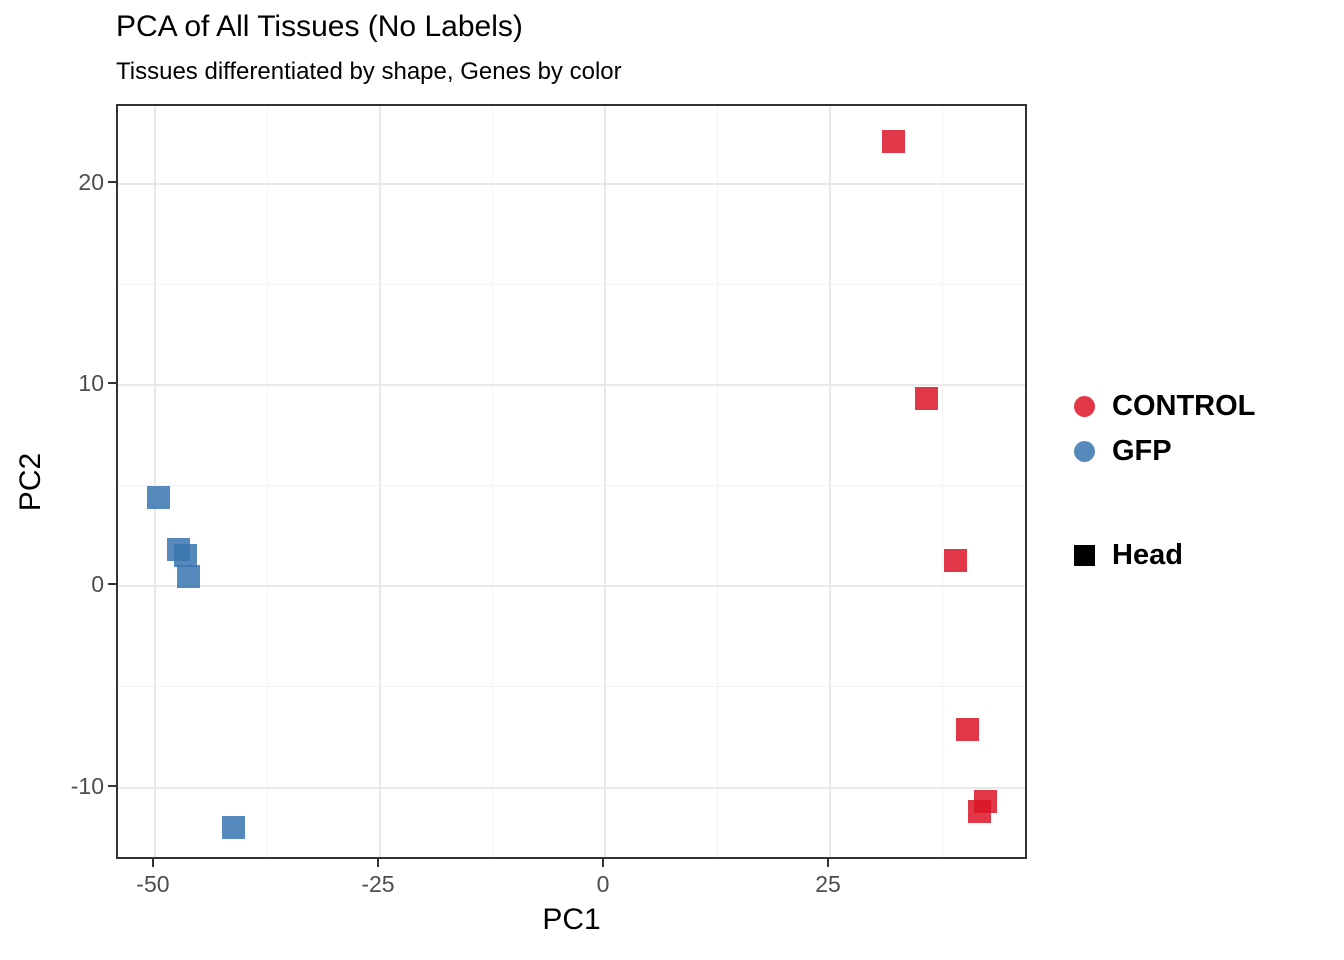 The height and width of the screenshot is (960, 1344). Describe the element at coordinates (91, 181) in the screenshot. I see `y-tick-label: 20` at that location.